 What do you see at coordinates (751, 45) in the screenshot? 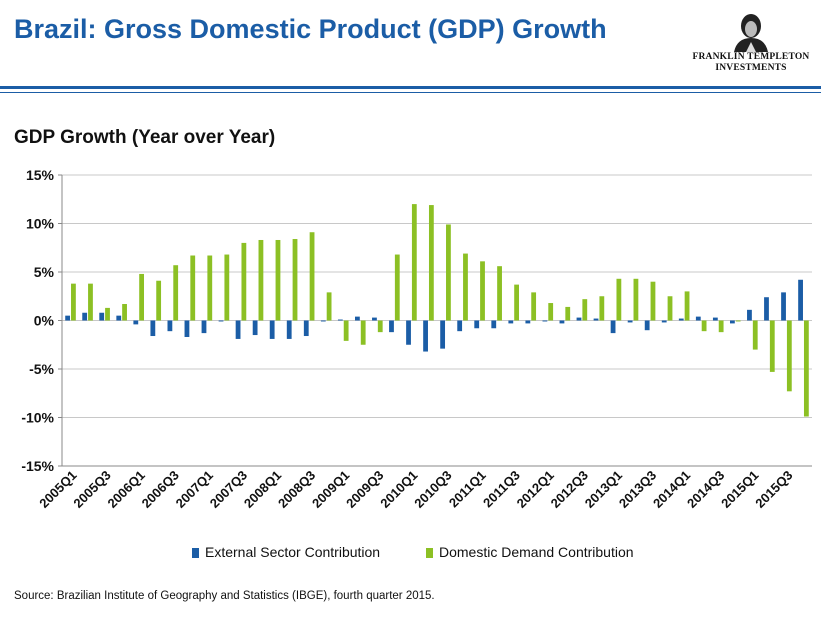
I see `franklin-templeton-logo: FRANKLIN TEMPLETON INVESTMENTS` at bounding box center [751, 45].